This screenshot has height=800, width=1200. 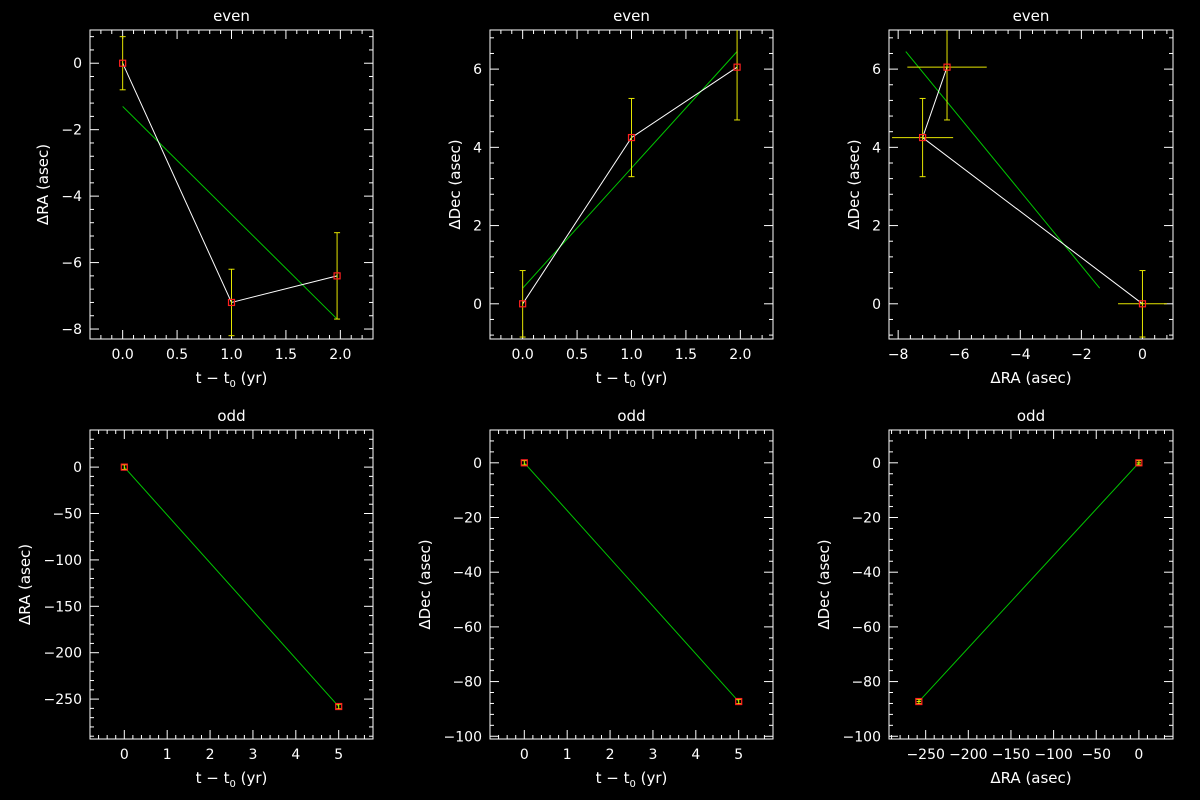 What do you see at coordinates (340, 355) in the screenshot?
I see `x-tick-label: 2.0` at bounding box center [340, 355].